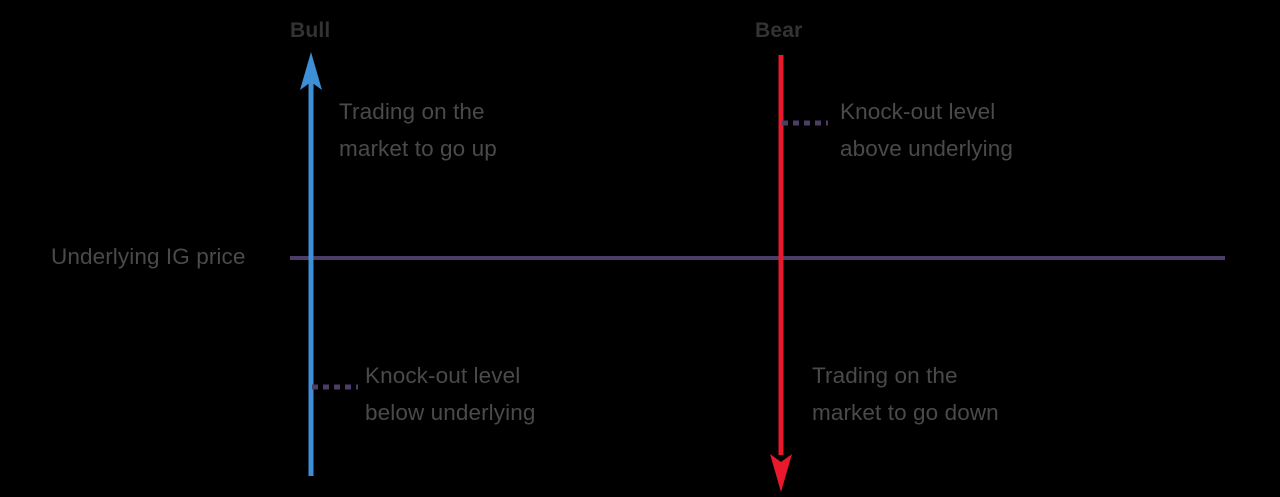  I want to click on bear-knockout-note: Knock-out level above underlying, so click(926, 130).